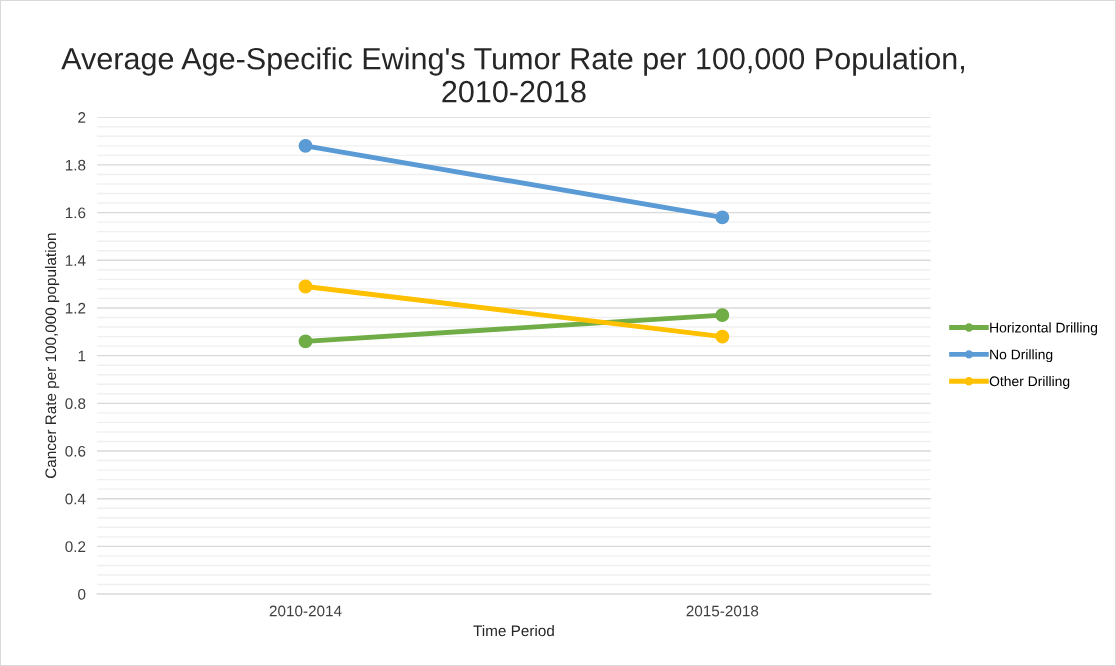 The width and height of the screenshot is (1116, 666). Describe the element at coordinates (722, 611) in the screenshot. I see `x-tick-label: 2015-2018` at that location.